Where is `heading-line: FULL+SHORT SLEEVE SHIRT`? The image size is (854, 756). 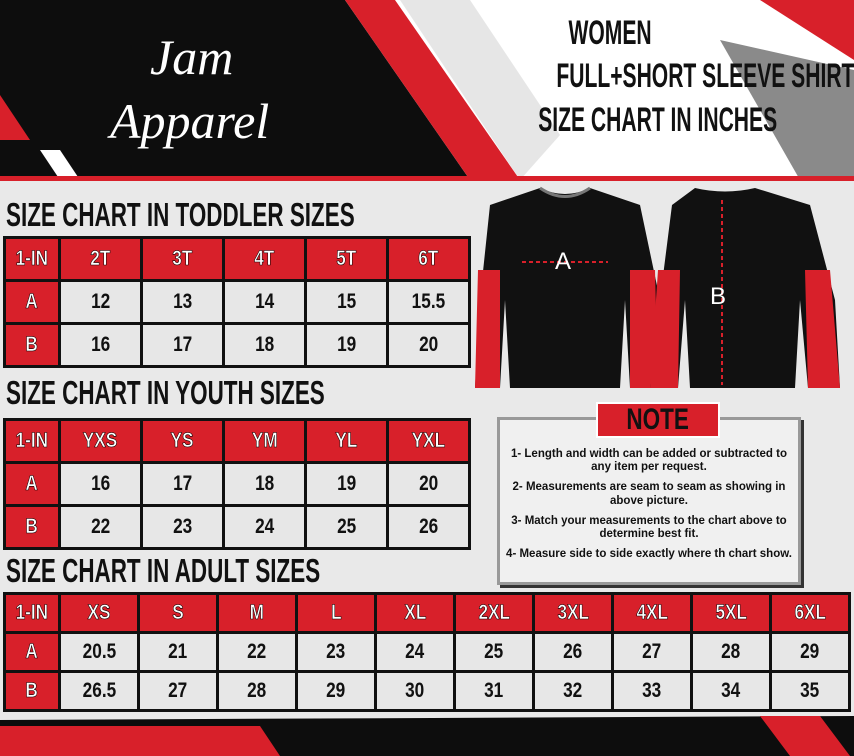
heading-line: FULL+SHORT SLEEVE SHIRT is located at coordinates (705, 76).